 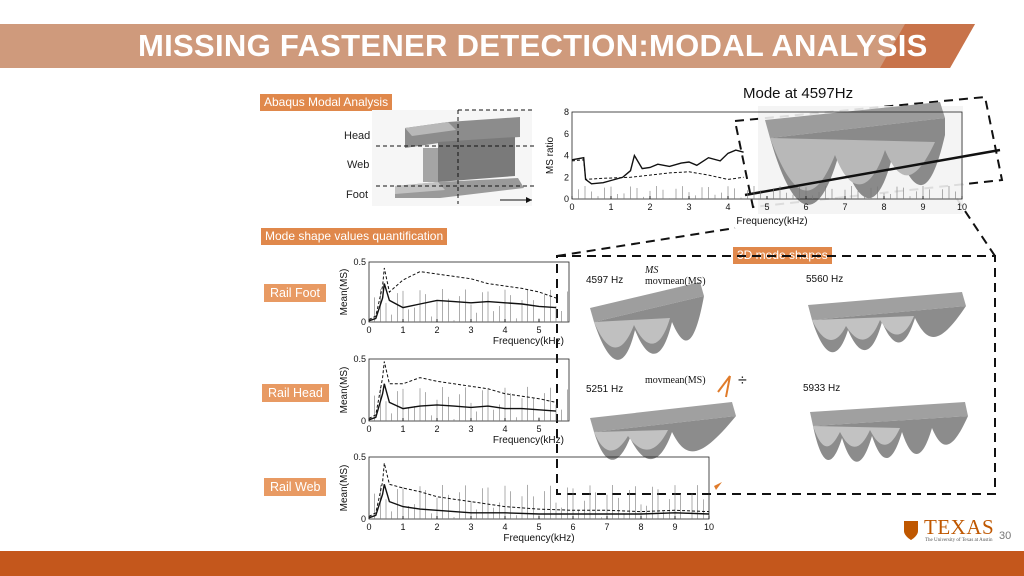 I want to click on mode-freq-5251: 5251 Hz, so click(x=605, y=389).